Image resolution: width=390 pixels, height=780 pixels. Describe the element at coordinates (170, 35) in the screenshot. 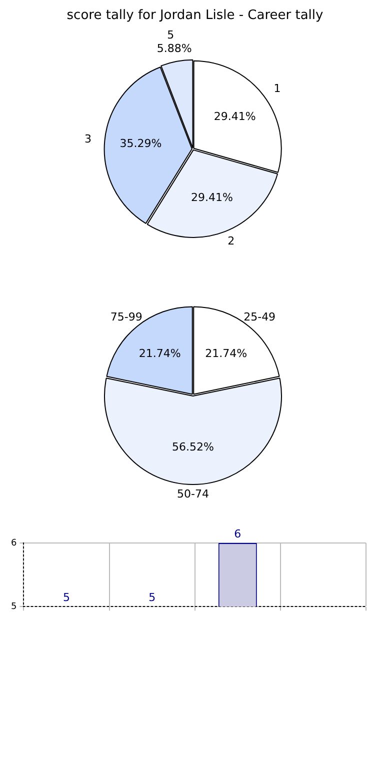

I see `slice-label: 5` at that location.